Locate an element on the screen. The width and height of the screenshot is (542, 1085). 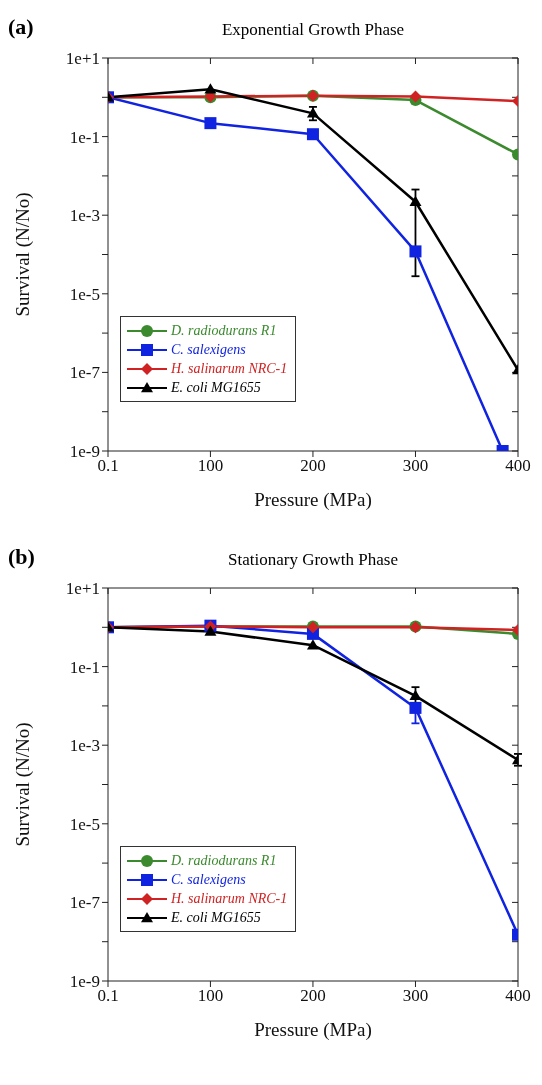
text: (b) is located at coordinates (21, 557).